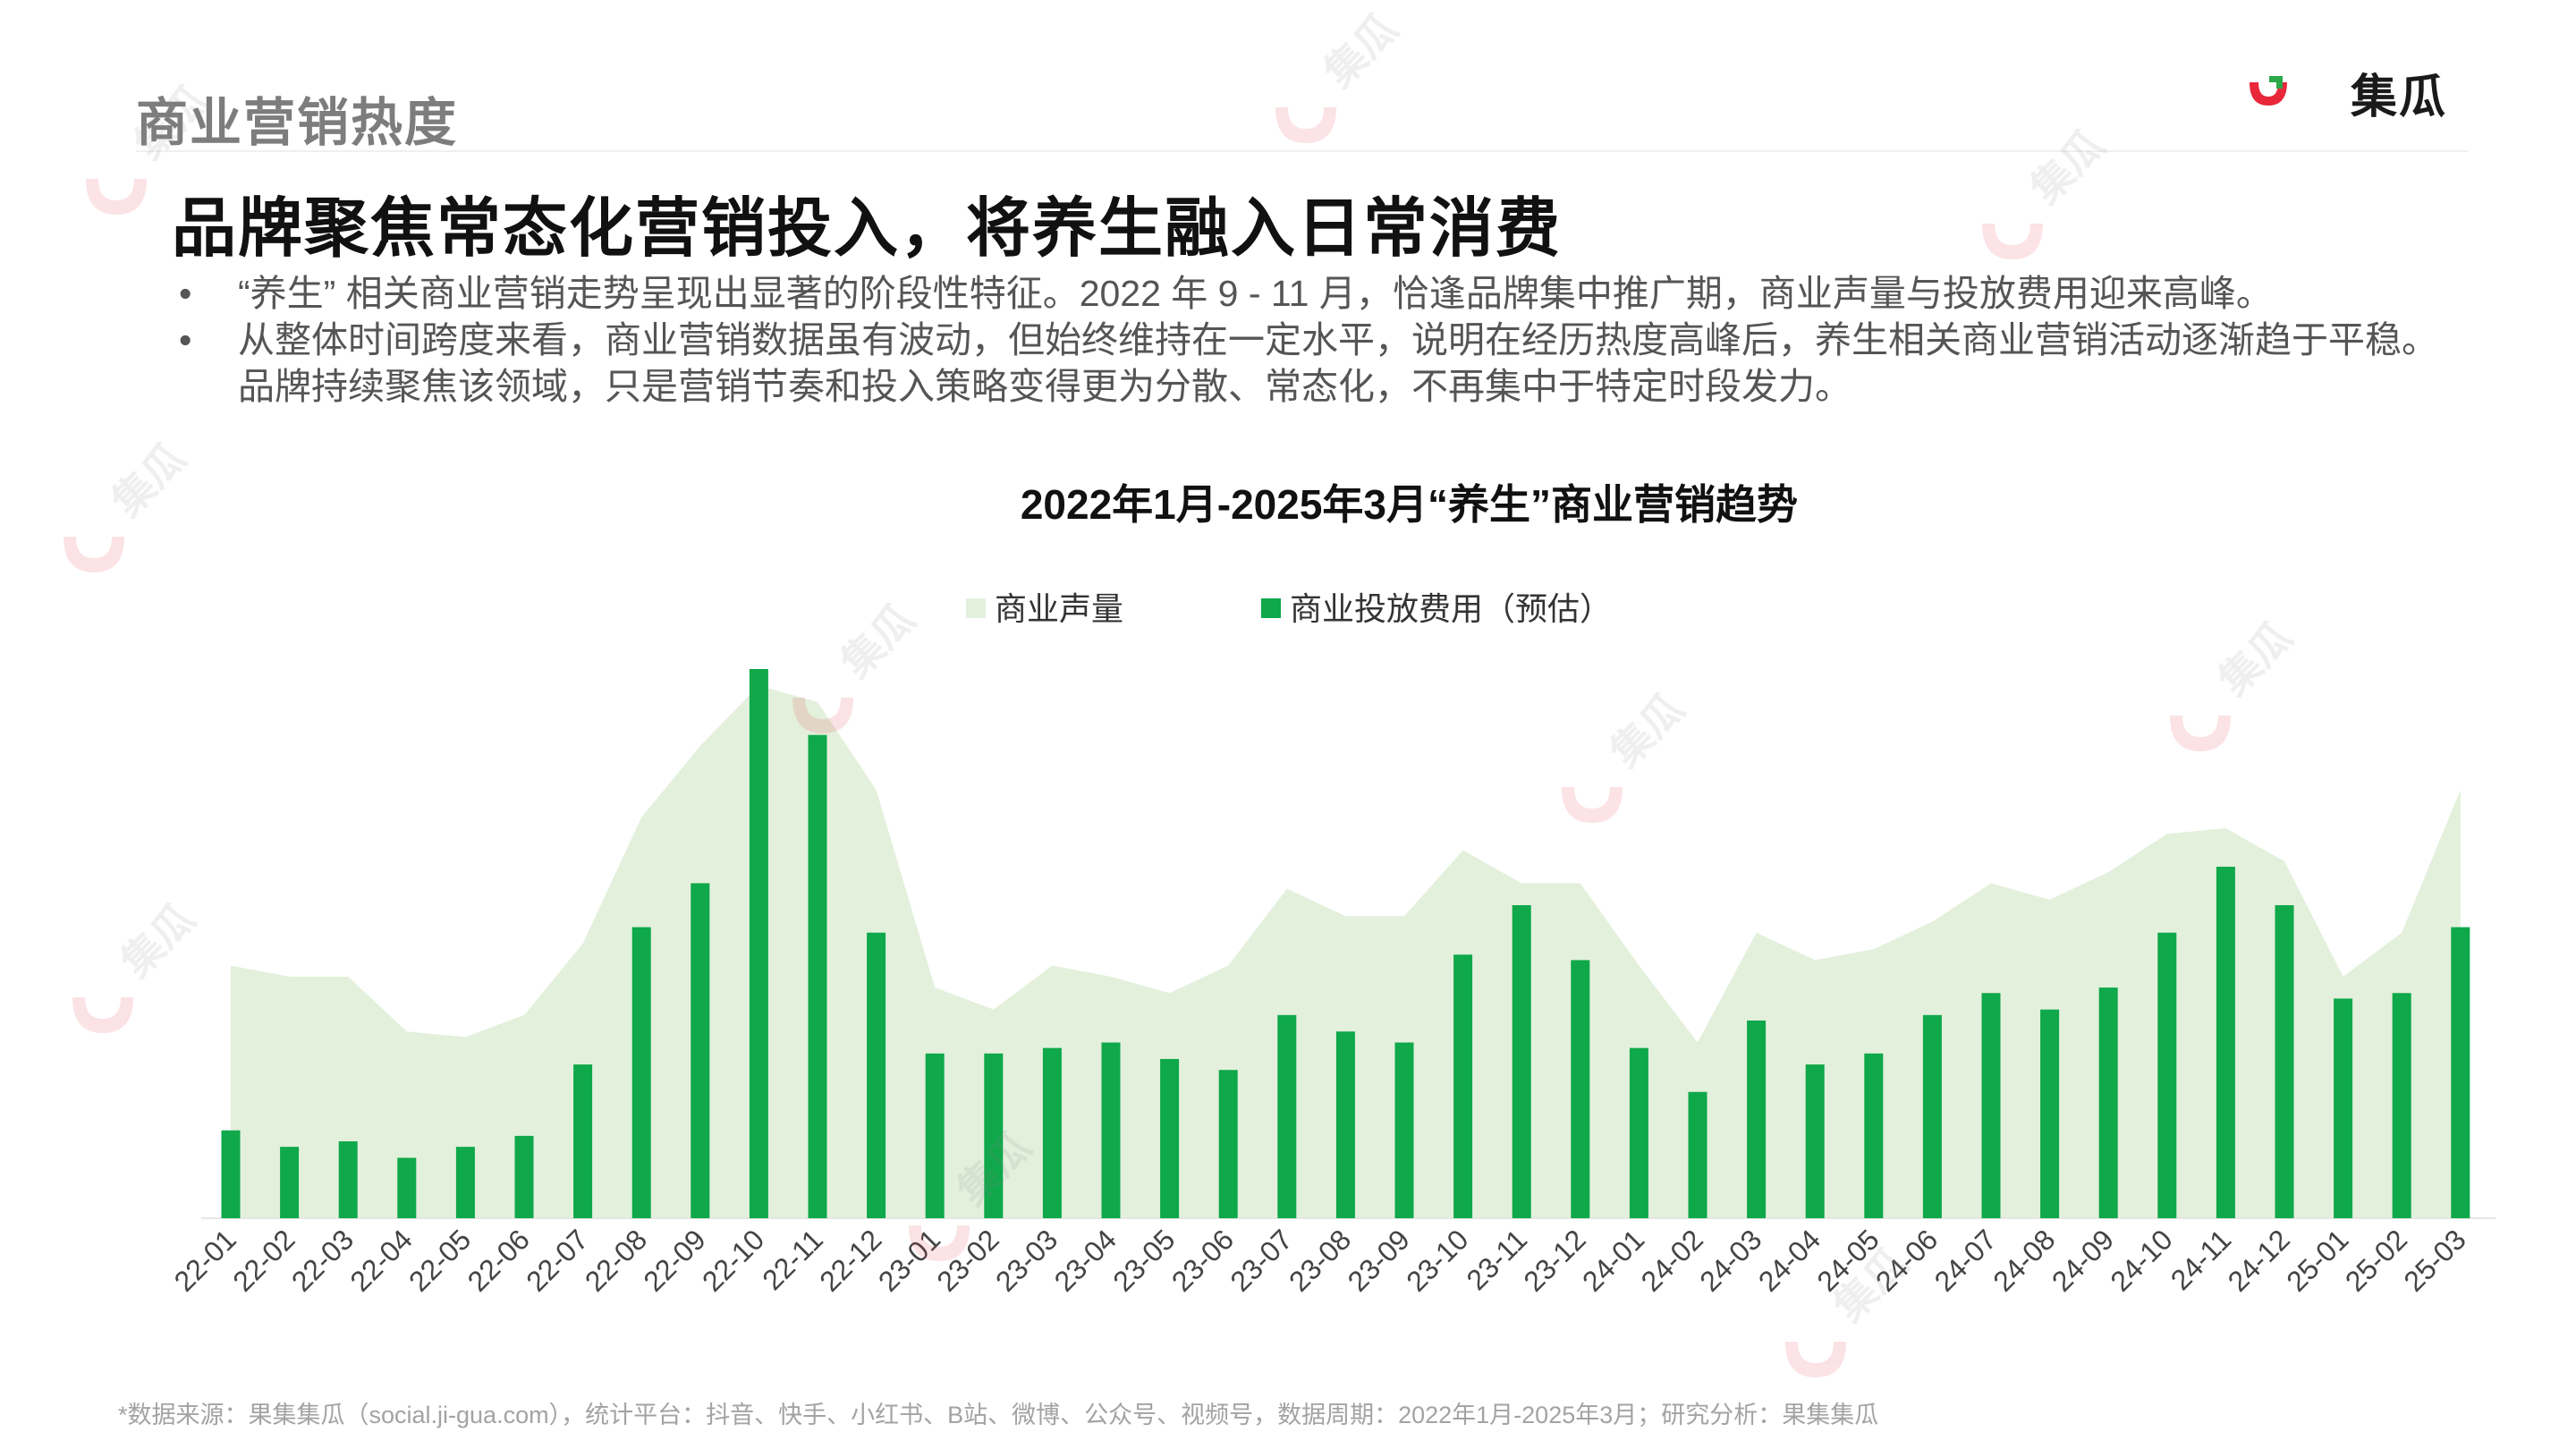  I want to click on brand-logo-icon, so click(2268, 91).